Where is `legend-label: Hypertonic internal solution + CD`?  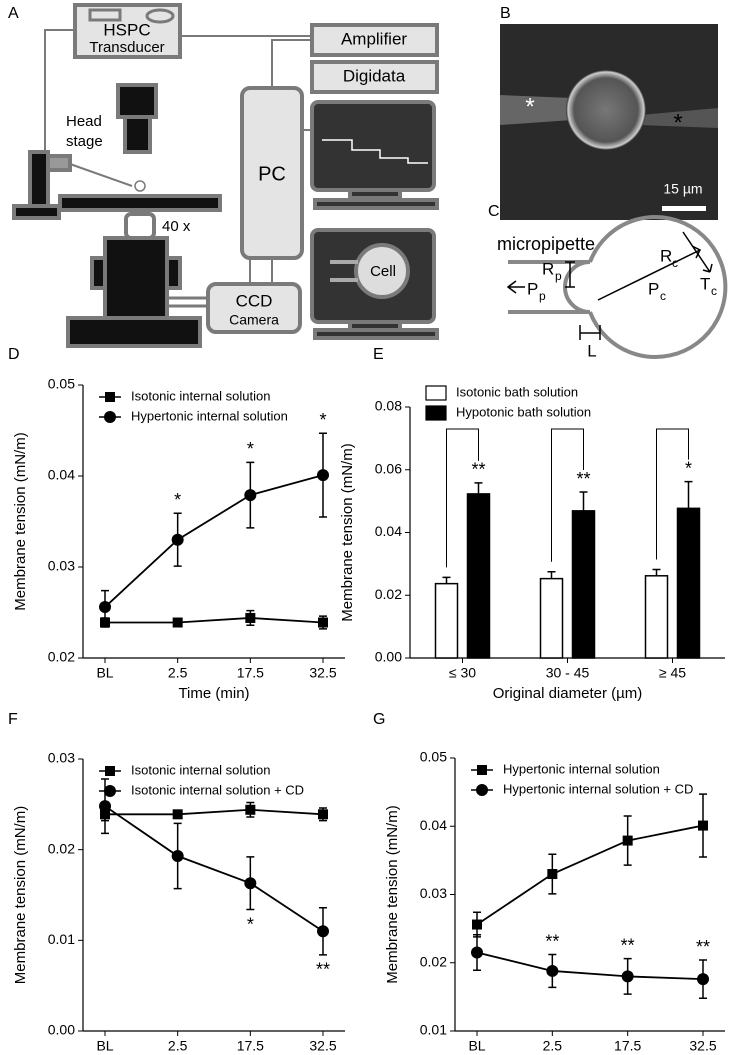 legend-label: Hypertonic internal solution + CD is located at coordinates (598, 788).